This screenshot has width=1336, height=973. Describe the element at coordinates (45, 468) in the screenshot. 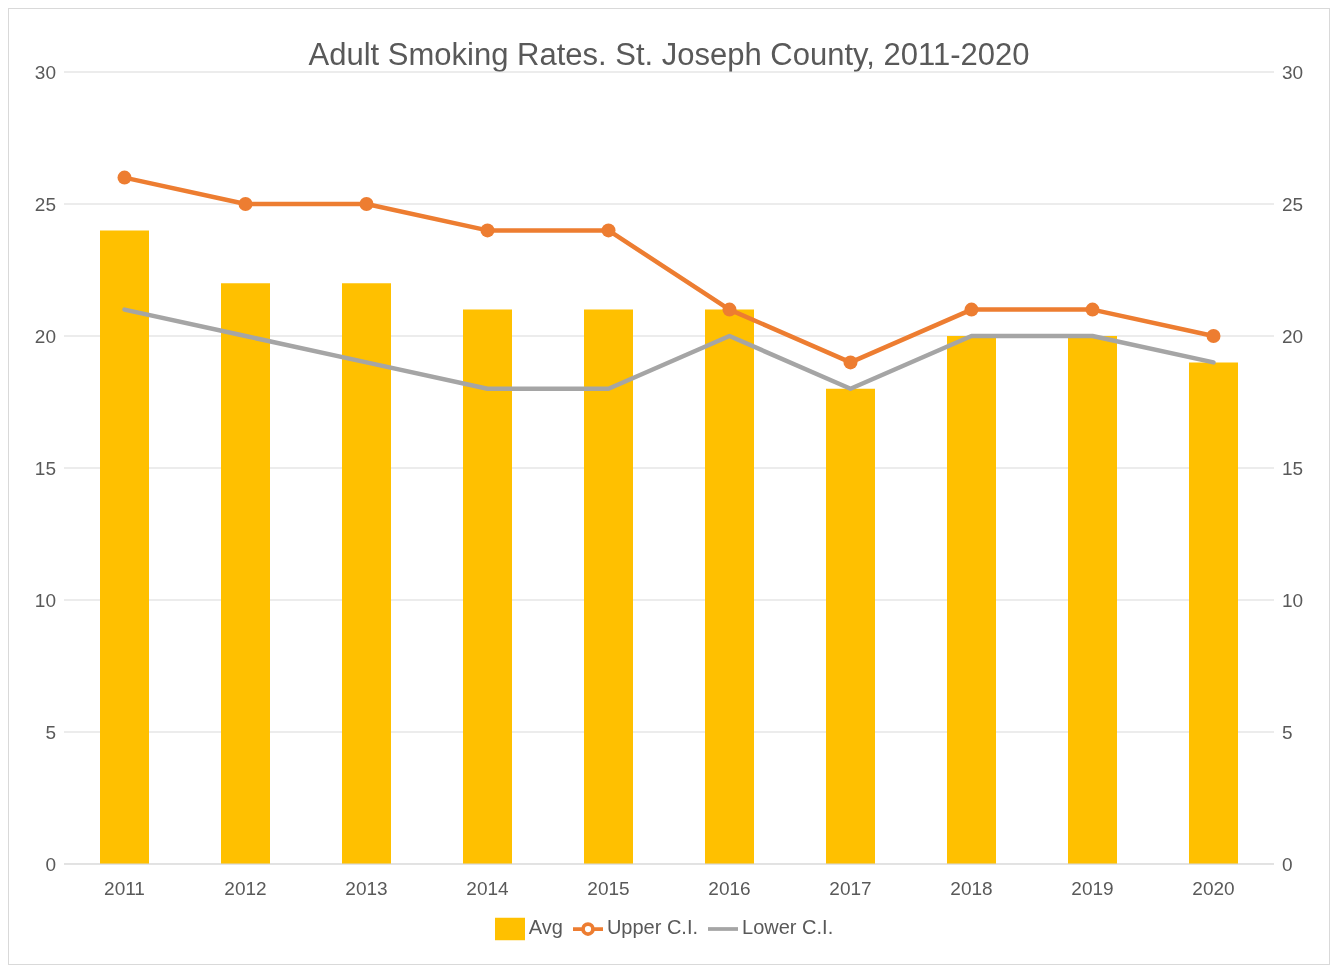

I see `y-tick-label: 15` at that location.